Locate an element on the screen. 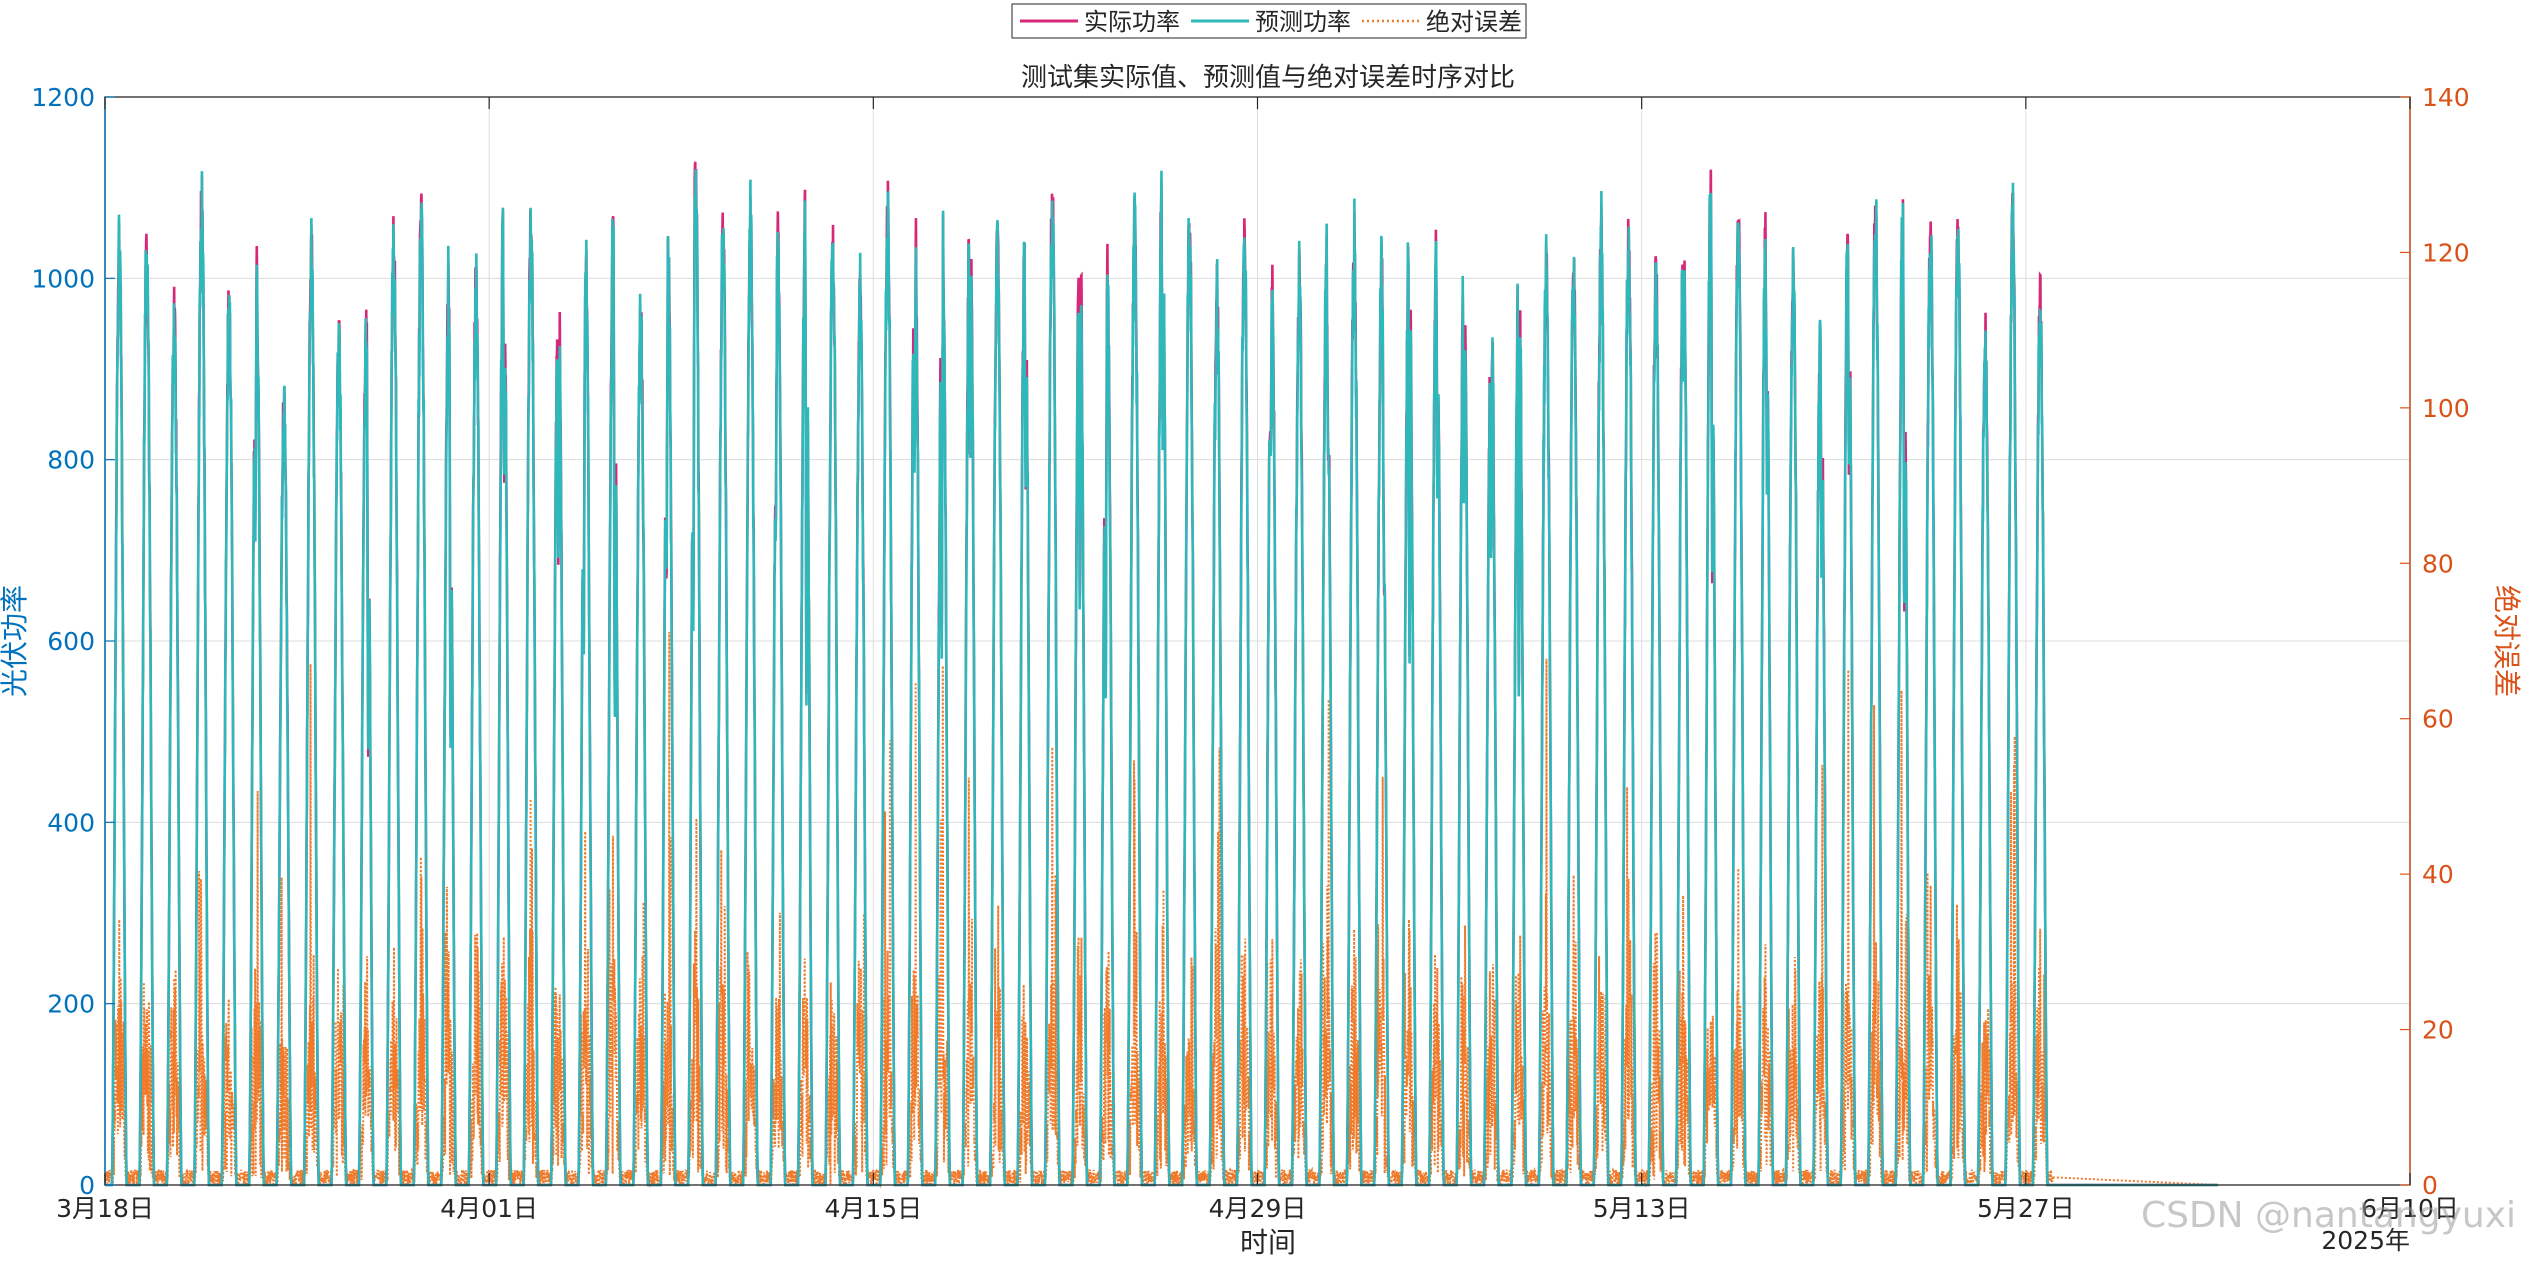  right-tick-label: 140 is located at coordinates (2446, 97).